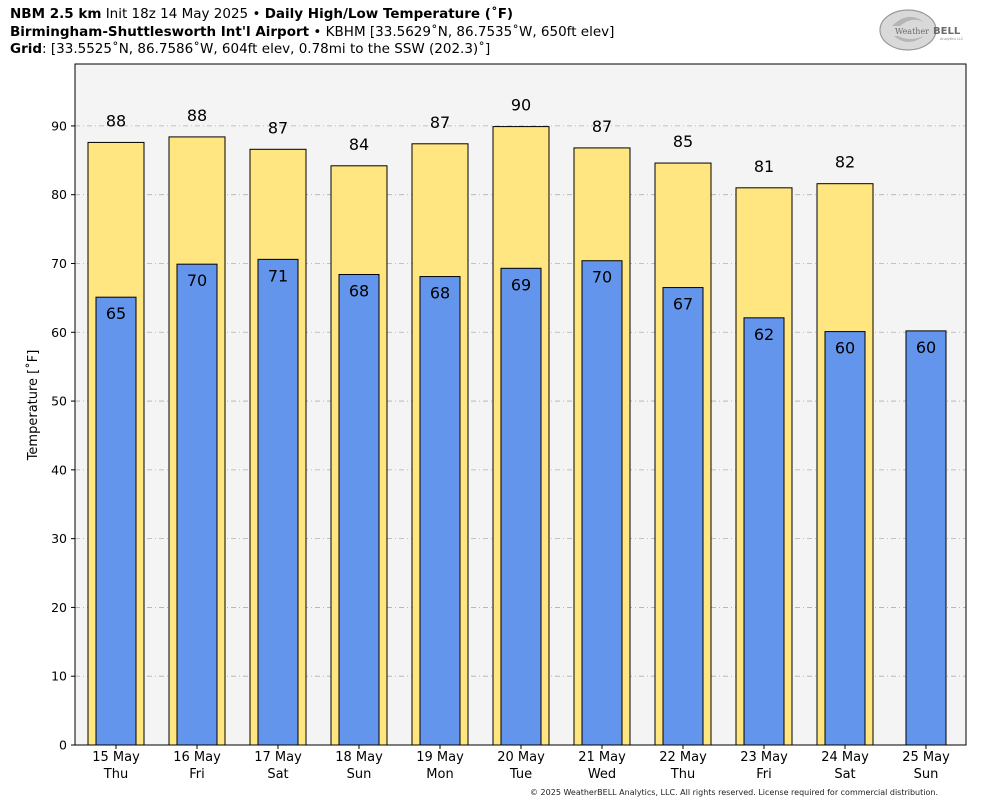 The height and width of the screenshot is (808, 984). I want to click on low-value-label: 67, so click(683, 304).